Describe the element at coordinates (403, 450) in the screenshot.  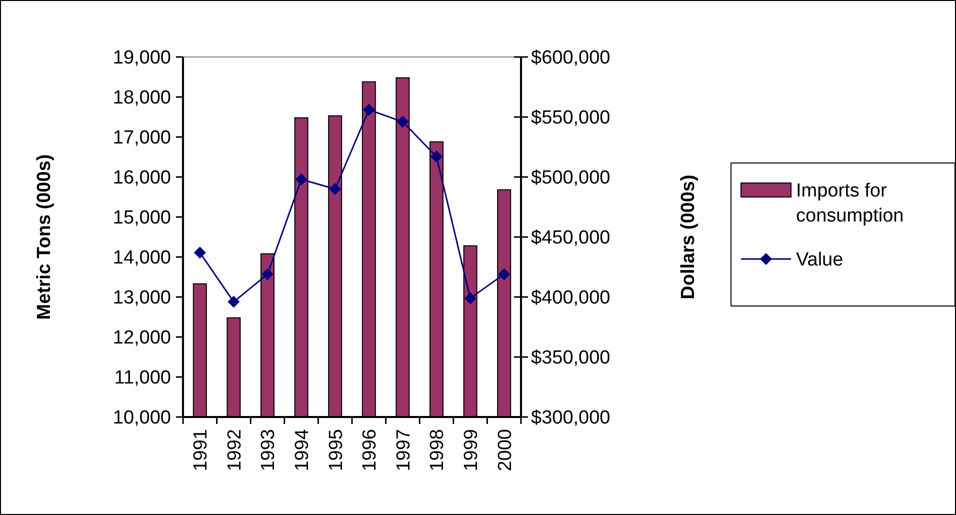
I see `x-tick-label: 1997` at that location.